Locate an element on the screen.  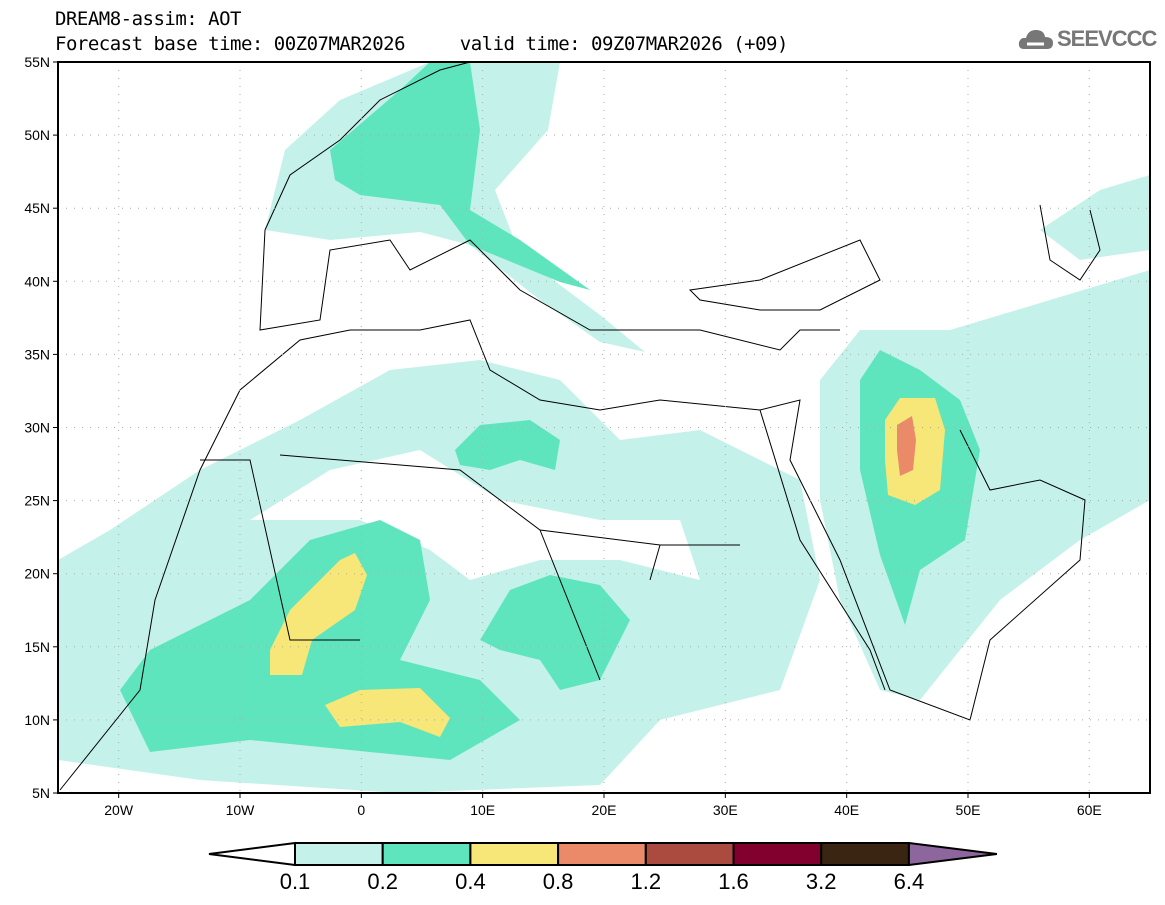
lat-label: 5N is located at coordinates (41, 793).